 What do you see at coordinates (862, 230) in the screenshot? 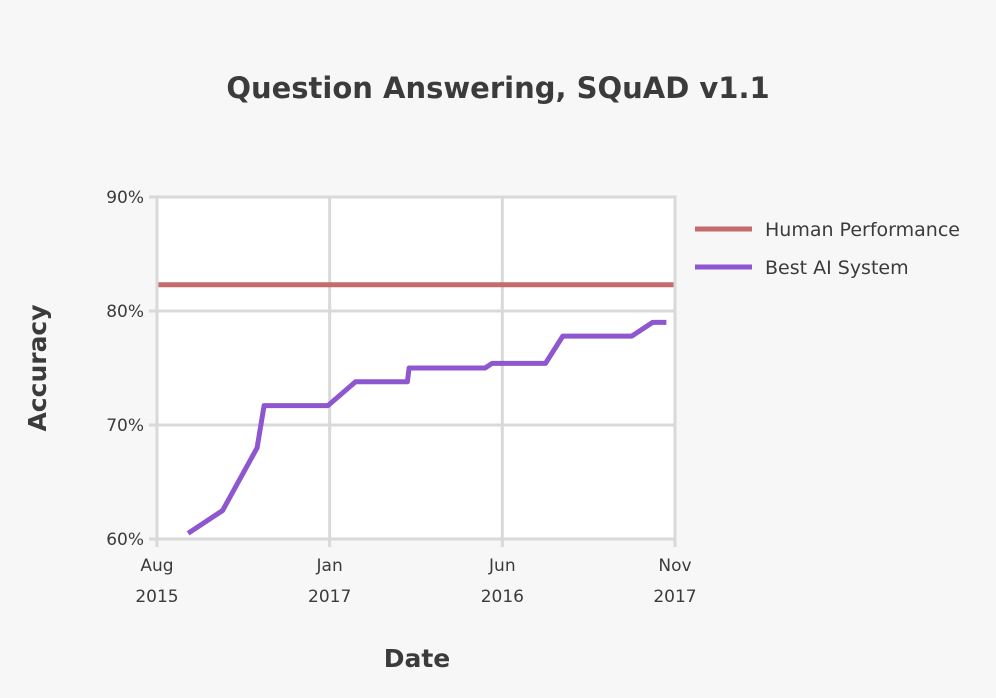
I see `legend-label: Human Performance` at bounding box center [862, 230].